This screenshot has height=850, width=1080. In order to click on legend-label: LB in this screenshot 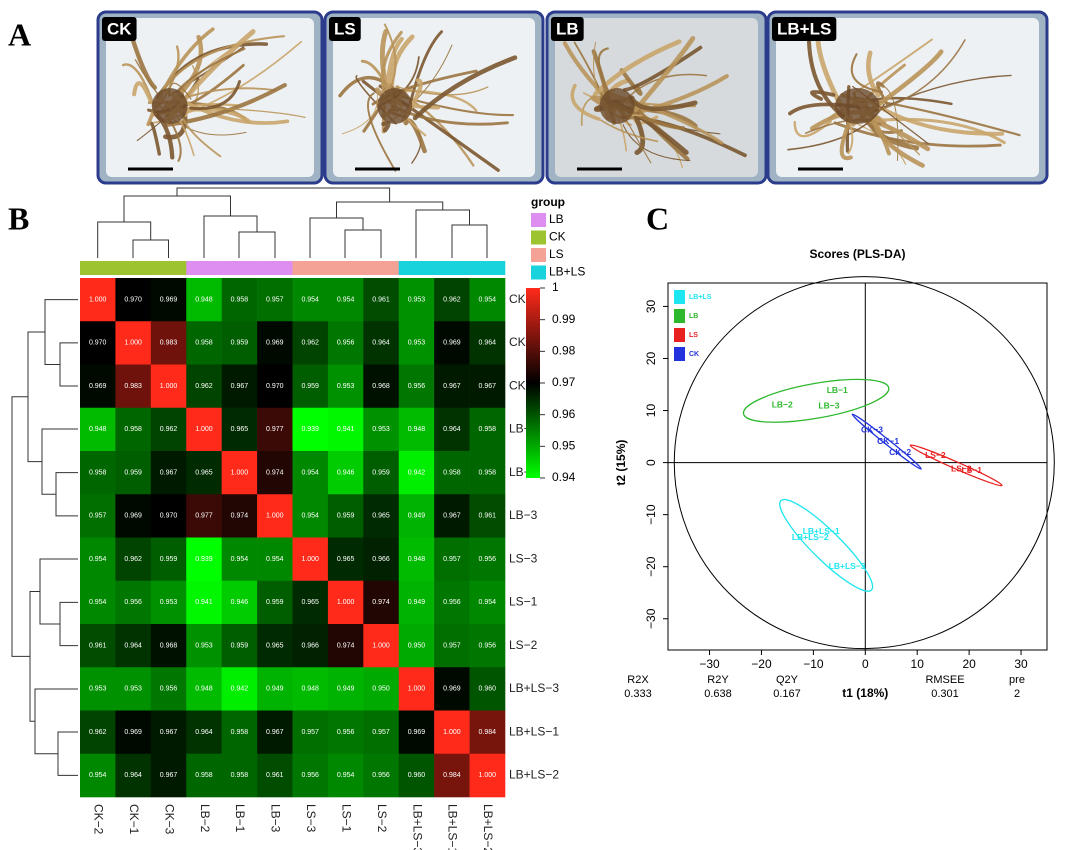, I will do `click(556, 219)`.